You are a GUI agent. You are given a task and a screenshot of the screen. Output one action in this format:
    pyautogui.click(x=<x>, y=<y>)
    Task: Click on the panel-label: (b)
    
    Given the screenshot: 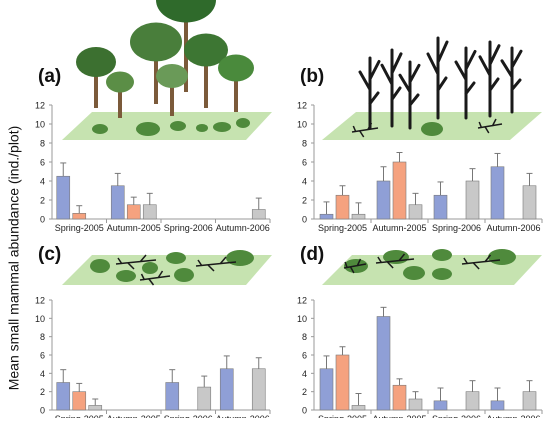 What is the action you would take?
    pyautogui.click(x=312, y=76)
    